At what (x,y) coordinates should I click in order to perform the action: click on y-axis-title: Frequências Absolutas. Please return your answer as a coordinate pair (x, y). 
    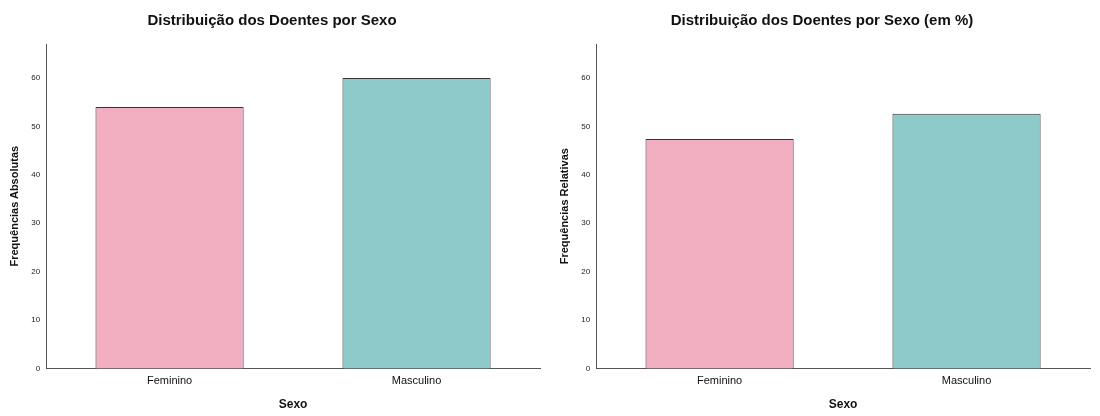
    Looking at the image, I should click on (13, 206).